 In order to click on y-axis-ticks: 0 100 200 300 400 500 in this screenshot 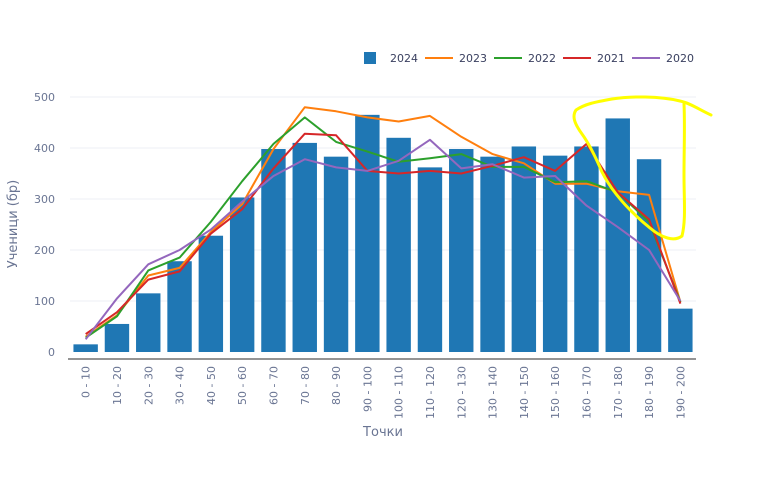, I will do `click(44, 225)`.